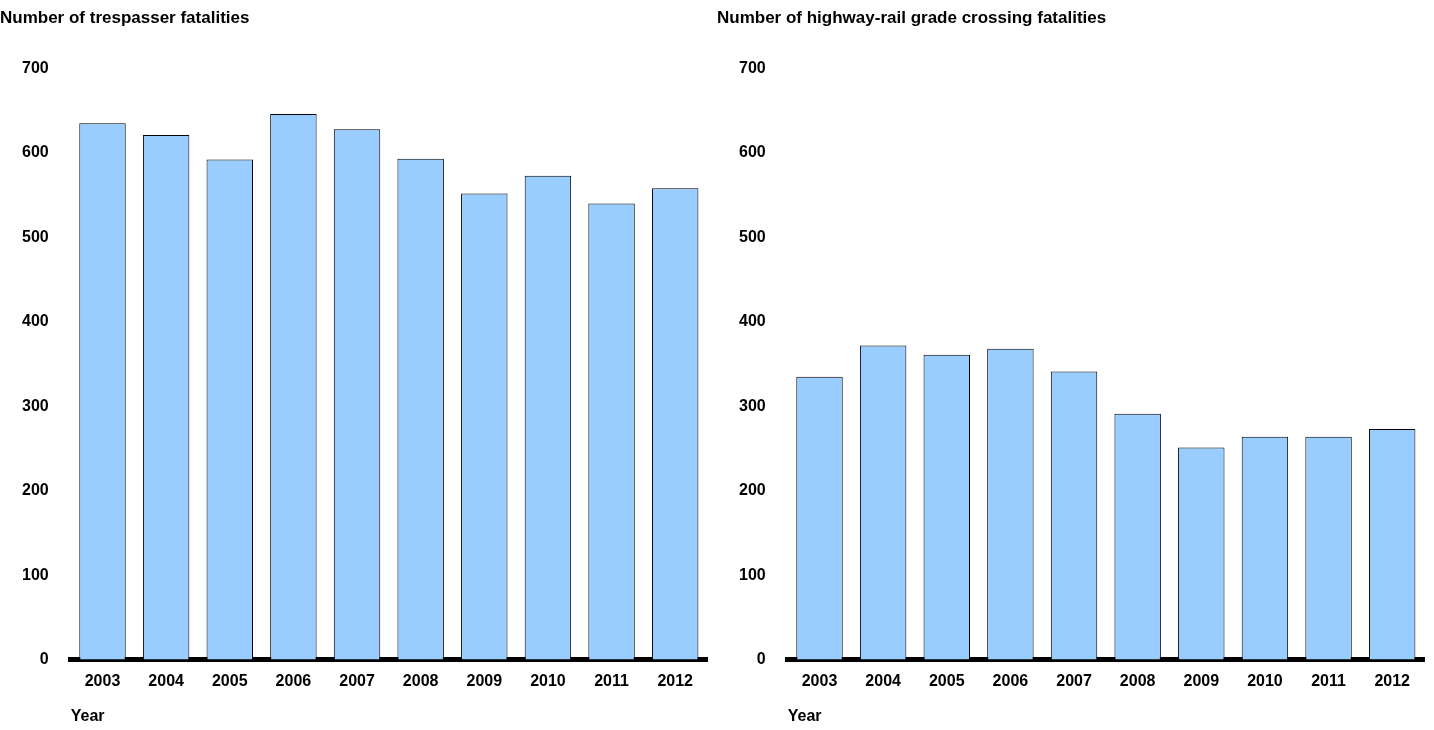 This screenshot has width=1434, height=730. What do you see at coordinates (912, 17) in the screenshot?
I see `chart-title: Number of highway-rail grade crossing fatalities` at bounding box center [912, 17].